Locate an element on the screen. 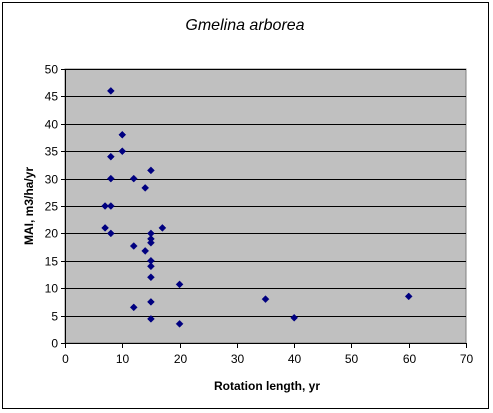 The height and width of the screenshot is (413, 493). y-axis-label: MAI, m3/ha/yr is located at coordinates (29, 206).